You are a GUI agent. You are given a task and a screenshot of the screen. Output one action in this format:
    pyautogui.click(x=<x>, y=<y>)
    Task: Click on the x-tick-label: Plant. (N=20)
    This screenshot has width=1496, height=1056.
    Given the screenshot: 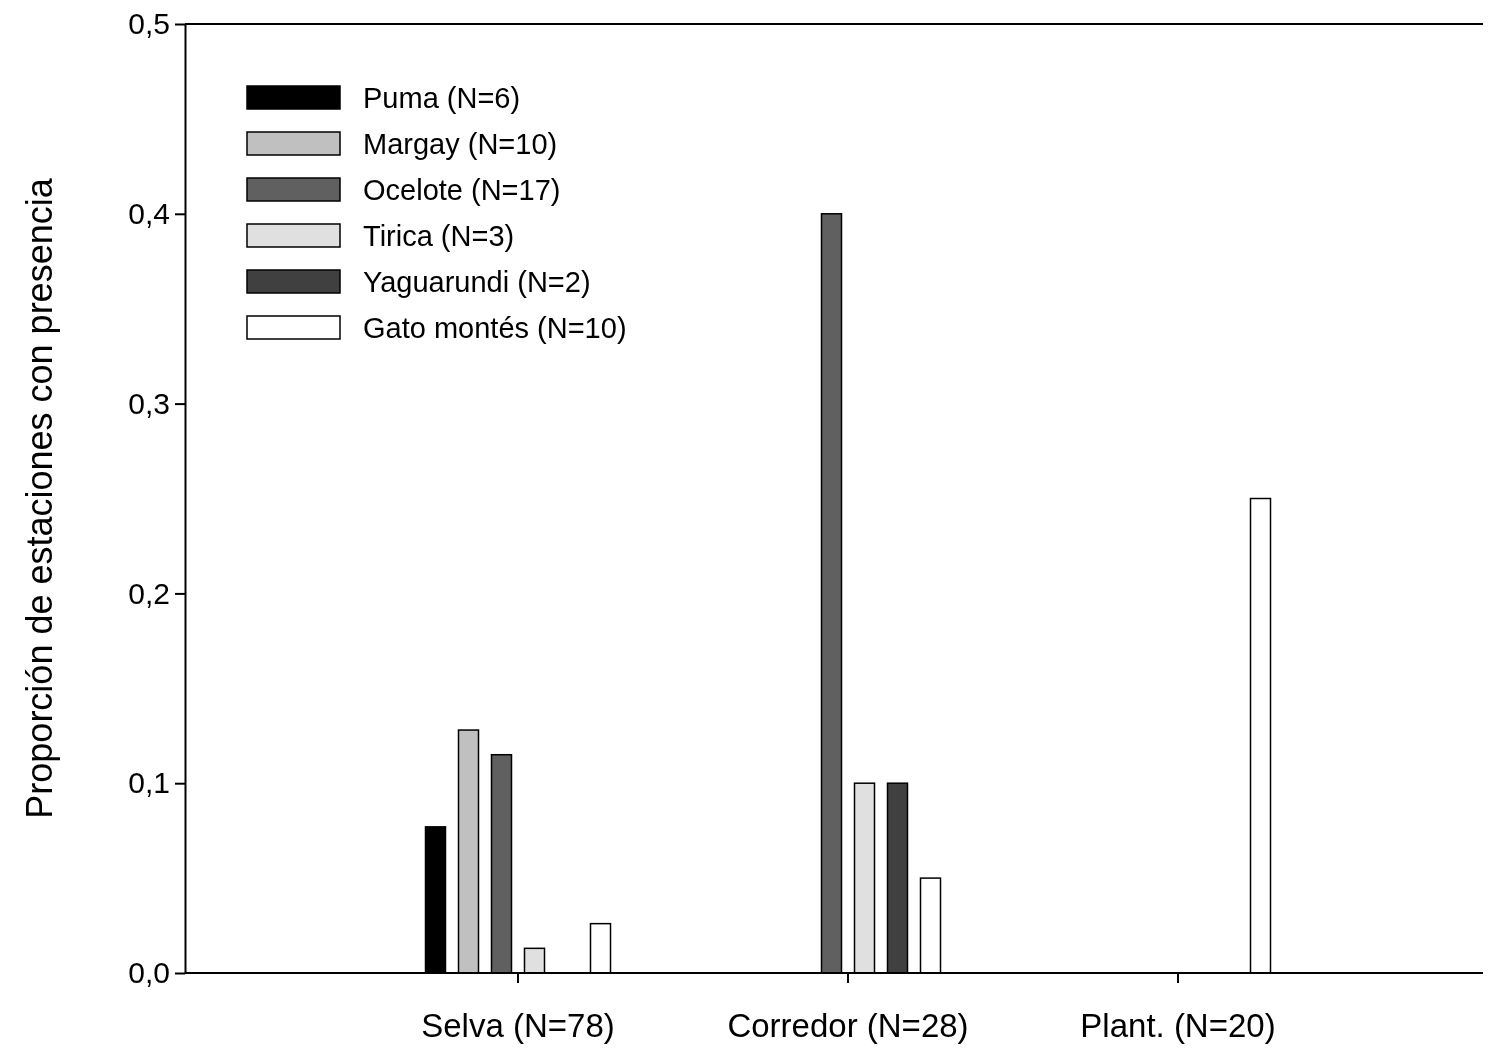 What is the action you would take?
    pyautogui.click(x=1178, y=1026)
    